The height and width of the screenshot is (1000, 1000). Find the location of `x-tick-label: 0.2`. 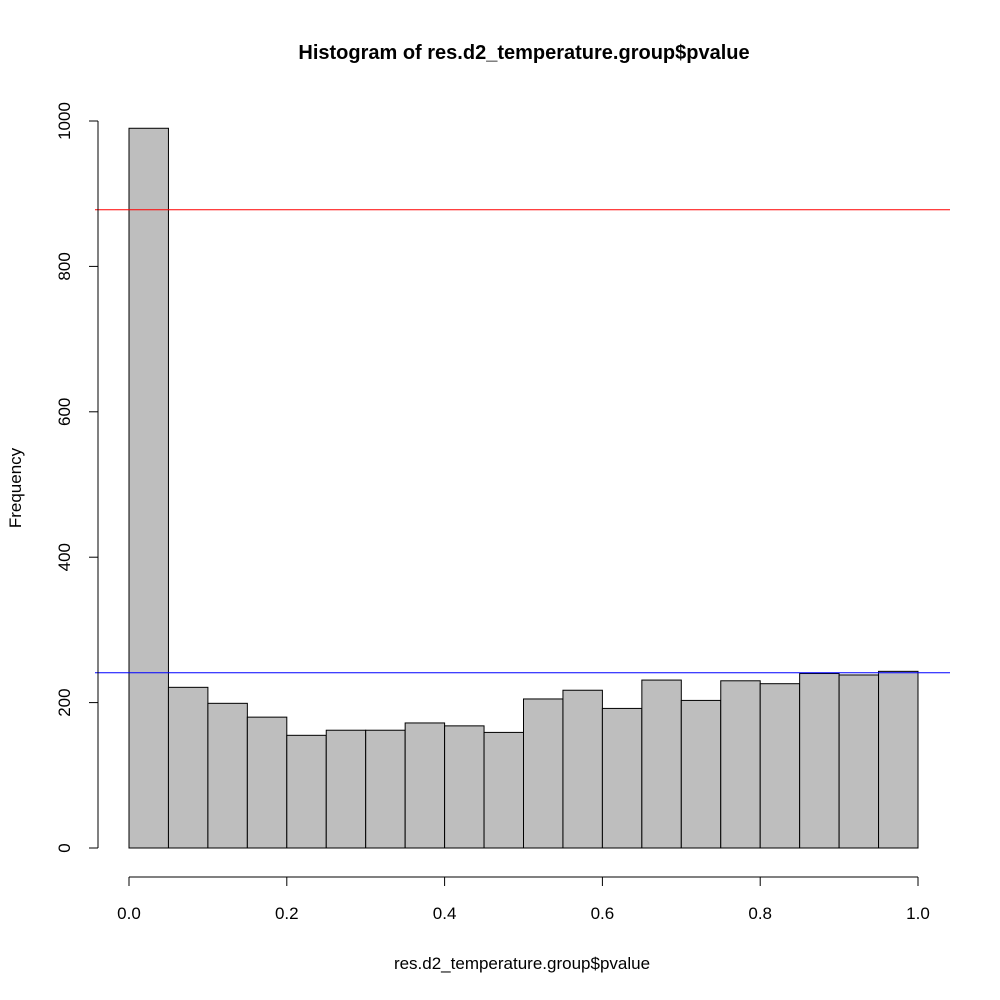

x-tick-label: 0.2 is located at coordinates (287, 913).